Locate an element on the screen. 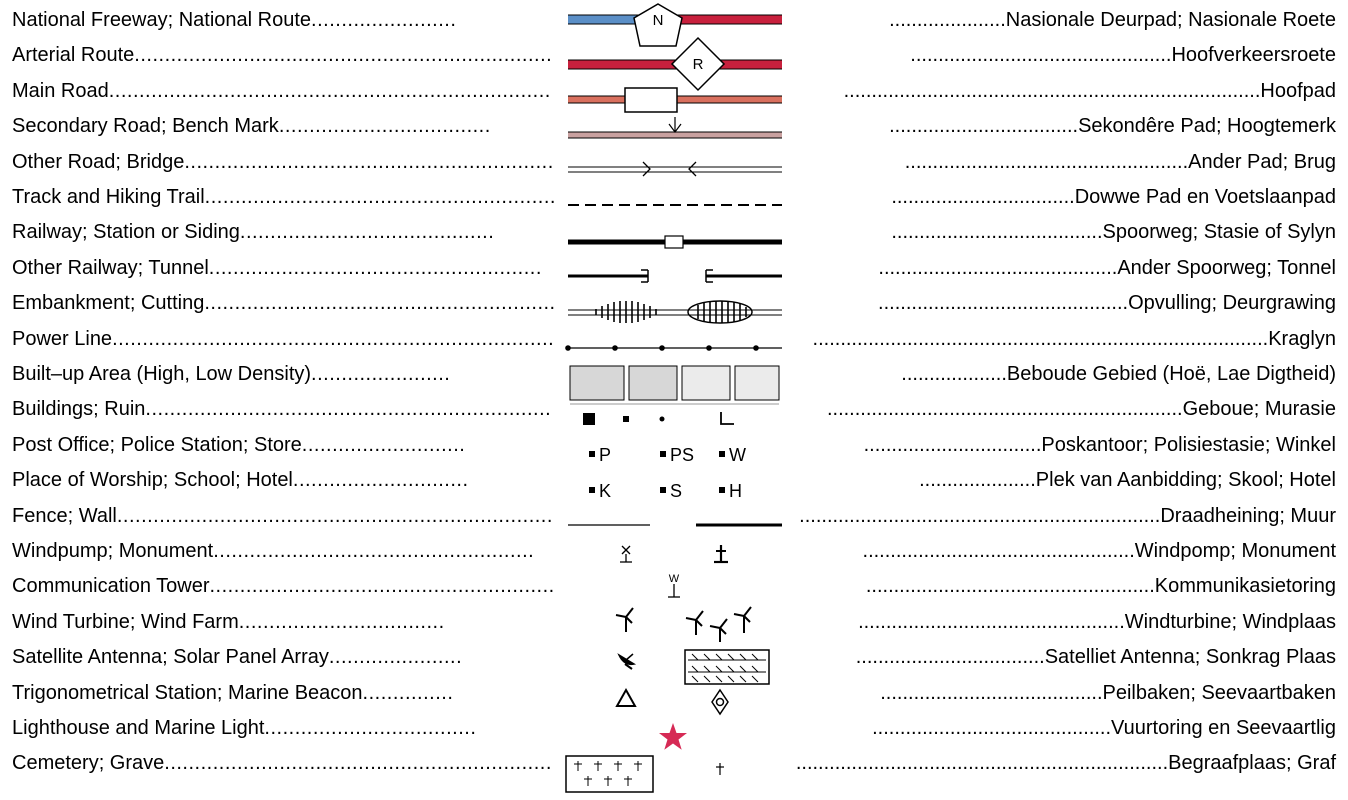 This screenshot has height=800, width=1348. railway-symbol is located at coordinates (675, 242).